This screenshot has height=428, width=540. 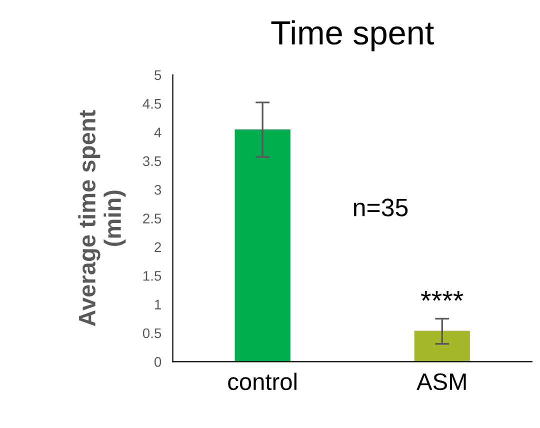 What do you see at coordinates (352, 36) in the screenshot?
I see `chart-title: Time spent` at bounding box center [352, 36].